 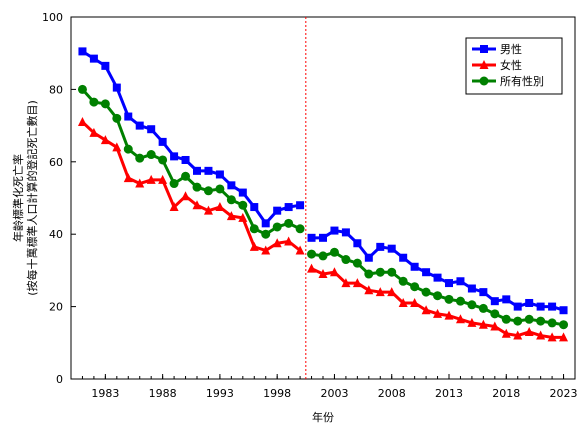 What do you see at coordinates (449, 393) in the screenshot?
I see `x-tick-label: 2013` at bounding box center [449, 393].